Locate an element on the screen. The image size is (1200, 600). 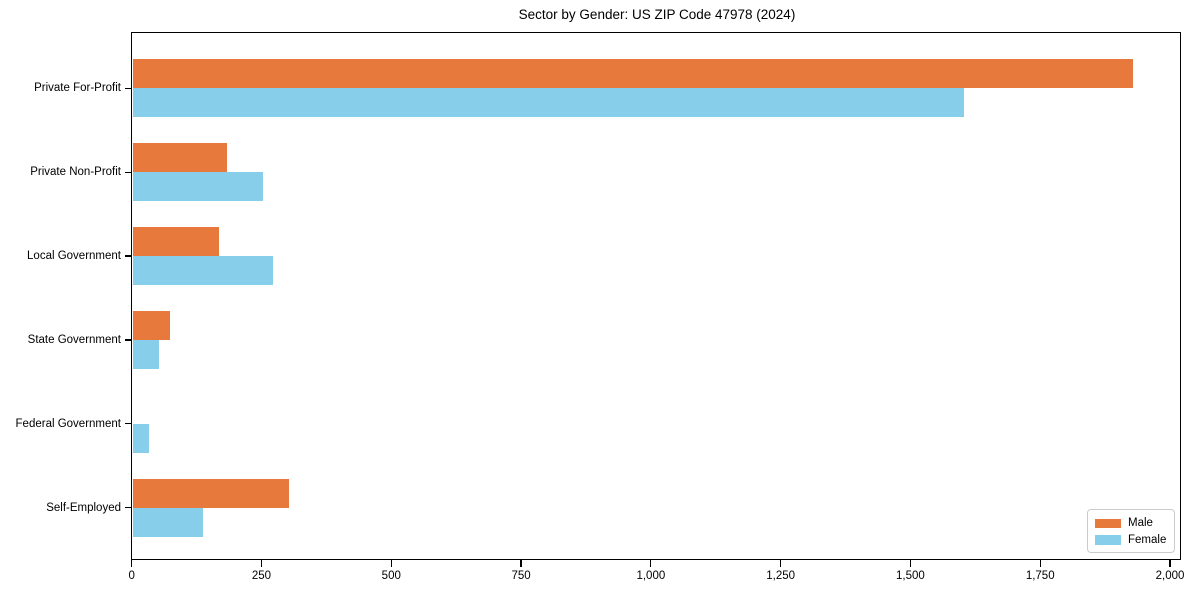
legend: Male Female is located at coordinates (1131, 531).